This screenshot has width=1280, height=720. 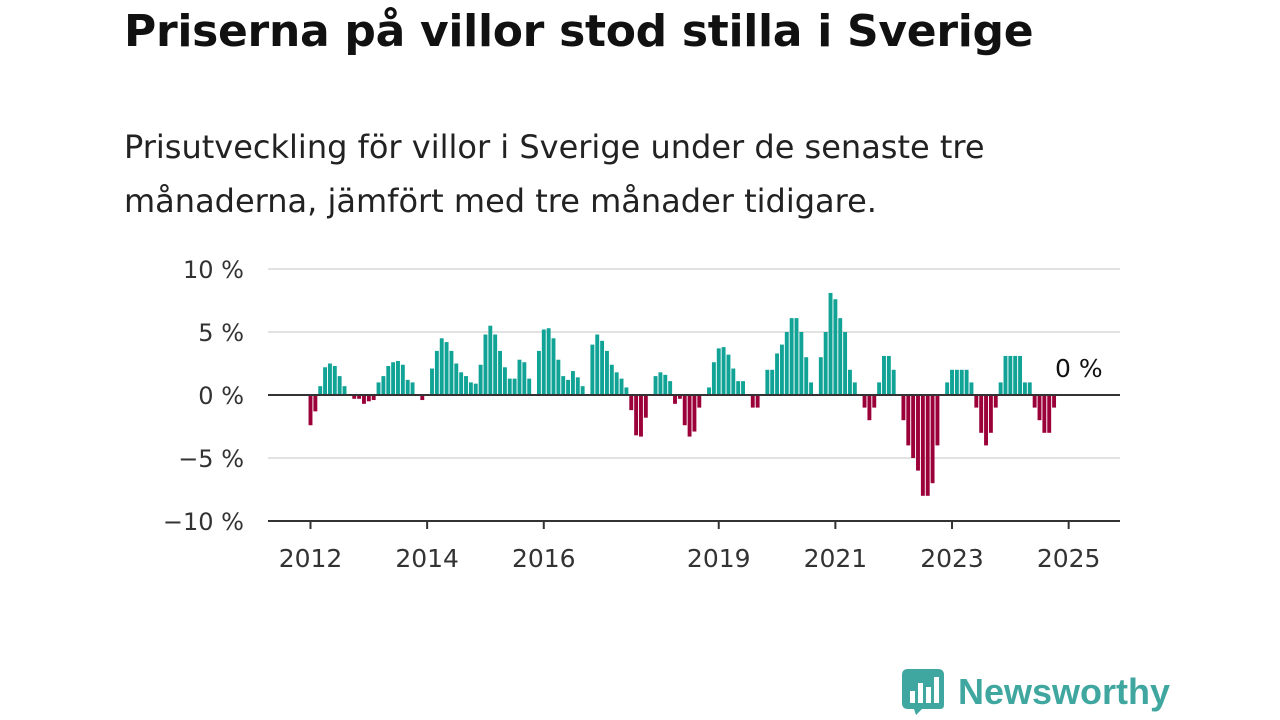 I want to click on x-tick-label: 2025, so click(x=1069, y=558).